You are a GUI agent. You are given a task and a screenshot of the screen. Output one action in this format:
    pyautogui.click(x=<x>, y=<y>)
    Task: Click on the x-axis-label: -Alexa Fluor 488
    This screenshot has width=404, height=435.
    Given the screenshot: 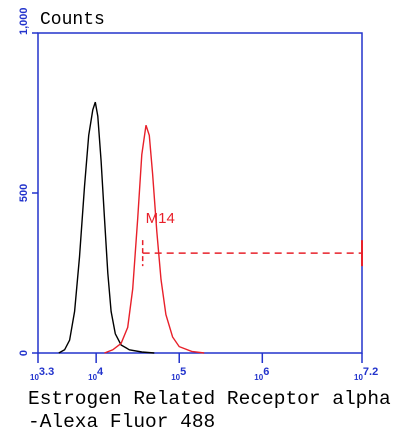 What is the action you would take?
    pyautogui.click(x=121, y=422)
    